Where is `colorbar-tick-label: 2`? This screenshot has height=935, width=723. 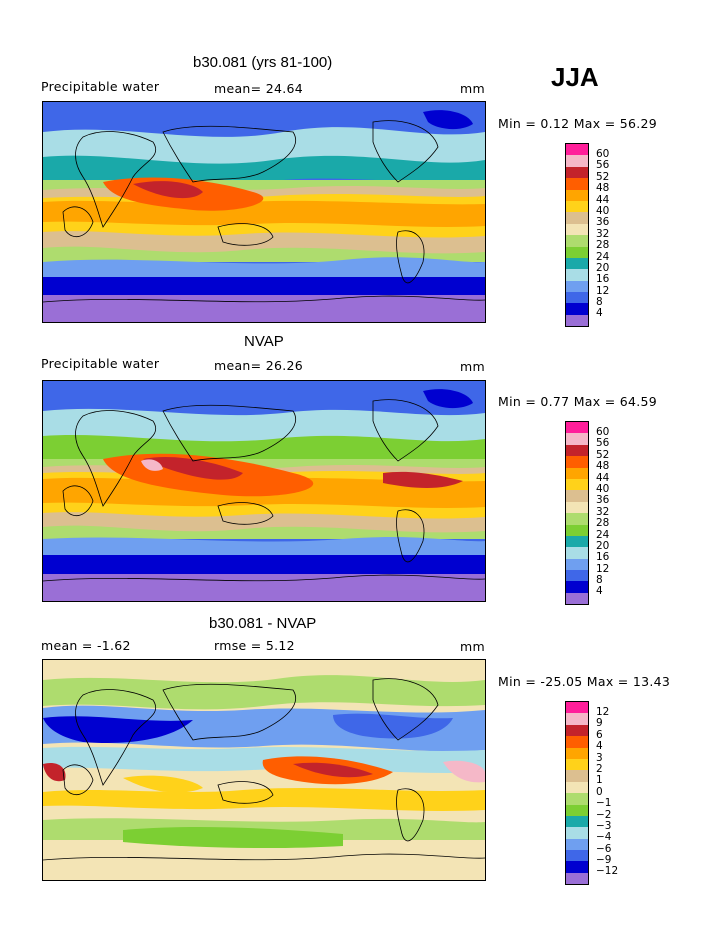
colorbar-tick-label: 2 is located at coordinates (599, 768).